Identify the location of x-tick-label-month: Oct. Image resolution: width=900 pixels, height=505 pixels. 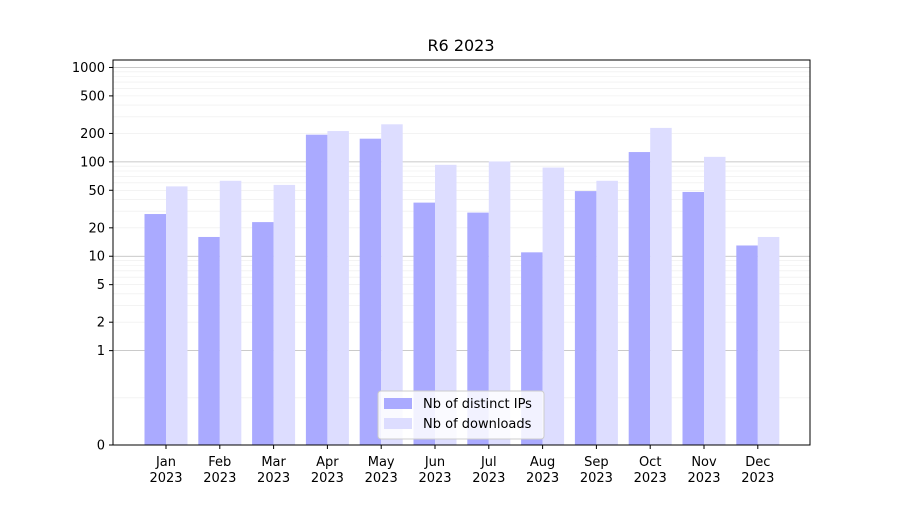
(650, 462).